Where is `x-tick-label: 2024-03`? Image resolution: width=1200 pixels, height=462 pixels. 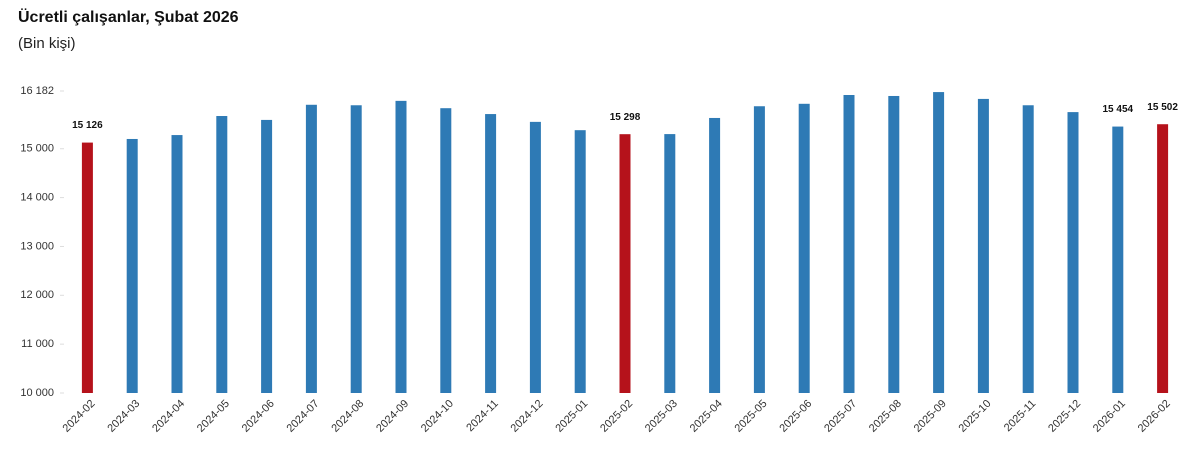
x-tick-label: 2024-03 is located at coordinates (123, 416).